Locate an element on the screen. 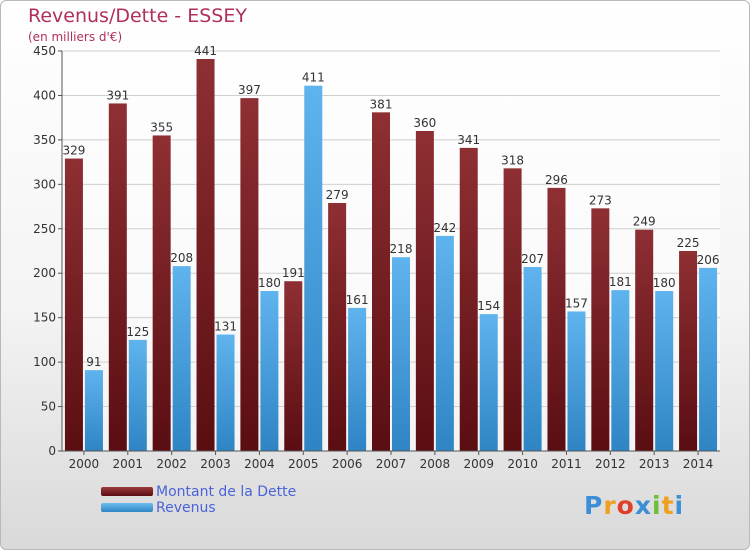 Image resolution: width=750 pixels, height=550 pixels. x-tick-label: 2001 is located at coordinates (128, 464).